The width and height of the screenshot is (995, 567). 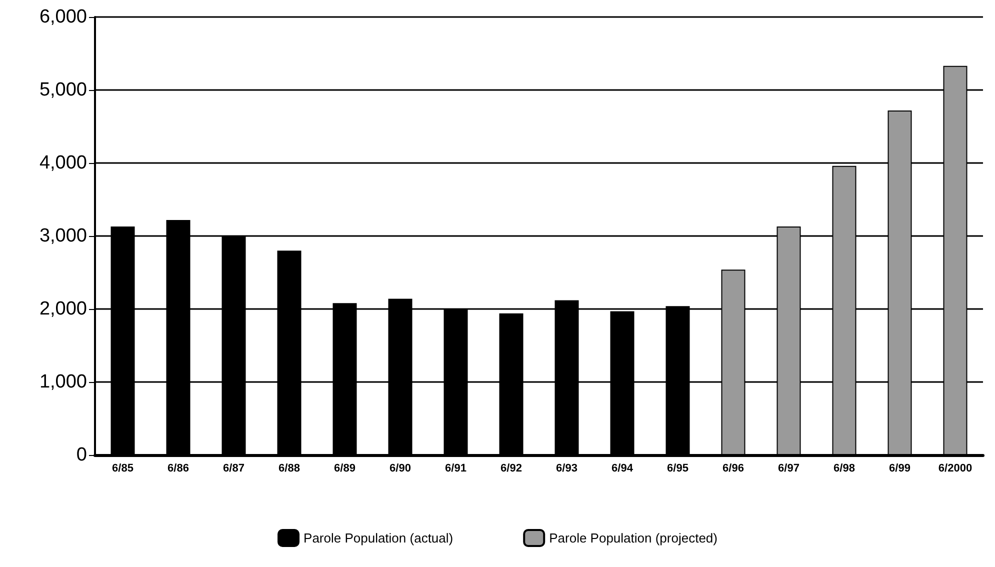 What do you see at coordinates (63, 309) in the screenshot?
I see `y-tick-label: 2,000` at bounding box center [63, 309].